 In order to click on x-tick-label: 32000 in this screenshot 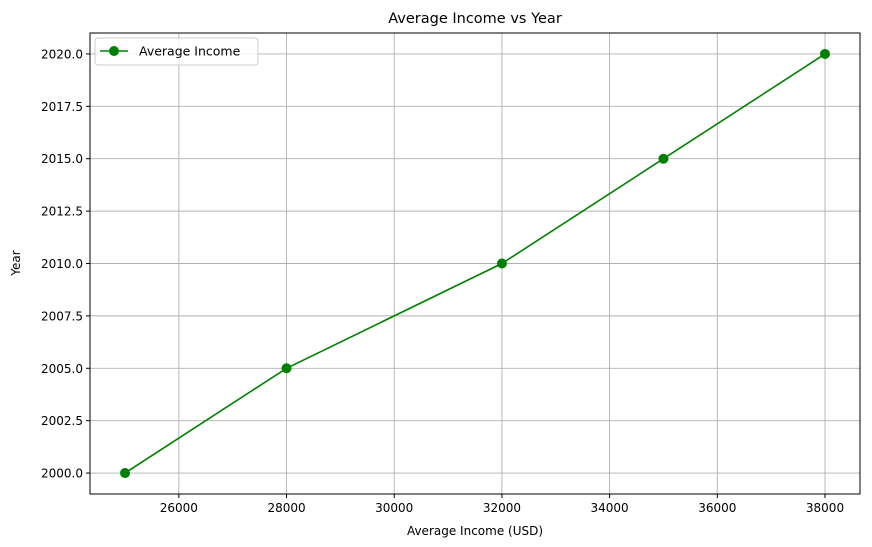, I will do `click(502, 508)`.